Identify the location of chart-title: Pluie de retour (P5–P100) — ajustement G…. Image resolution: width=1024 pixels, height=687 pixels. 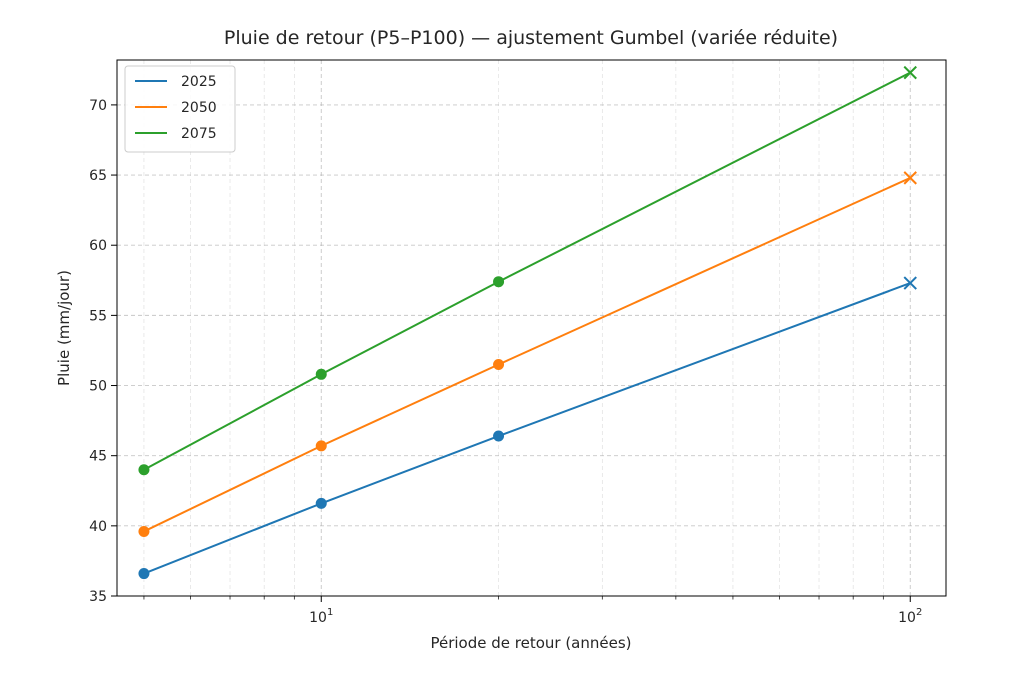
(531, 38).